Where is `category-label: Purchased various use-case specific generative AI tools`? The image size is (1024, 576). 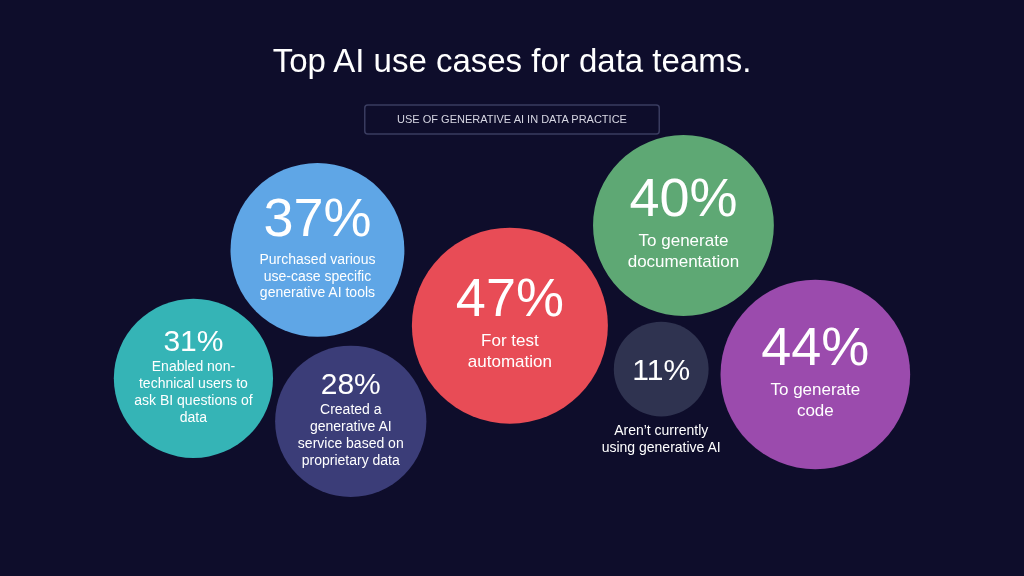
category-label: Purchased various use-case specific generative AI tools is located at coordinates (317, 275).